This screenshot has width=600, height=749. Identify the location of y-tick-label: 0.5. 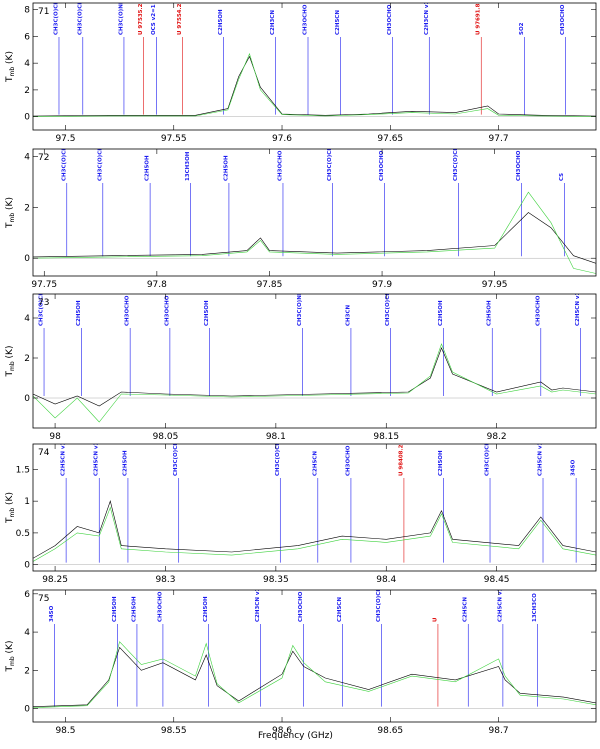
(23, 534).